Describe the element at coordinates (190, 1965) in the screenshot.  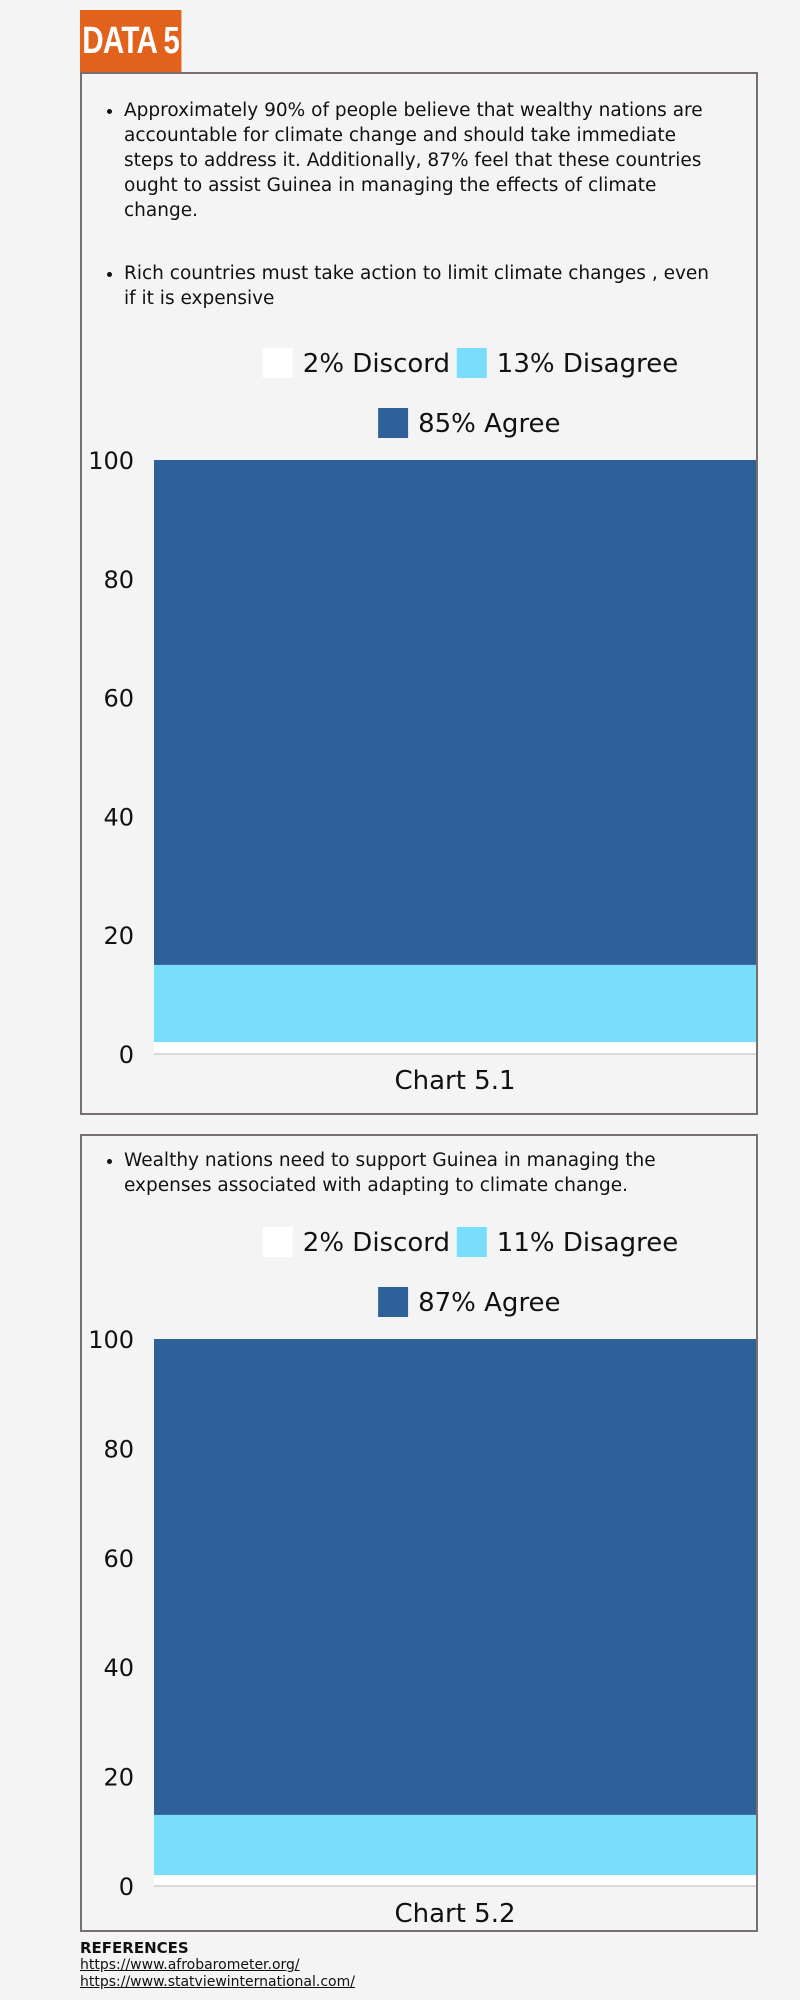
I see `reference-link: https://www.afrobarometer.org/` at that location.